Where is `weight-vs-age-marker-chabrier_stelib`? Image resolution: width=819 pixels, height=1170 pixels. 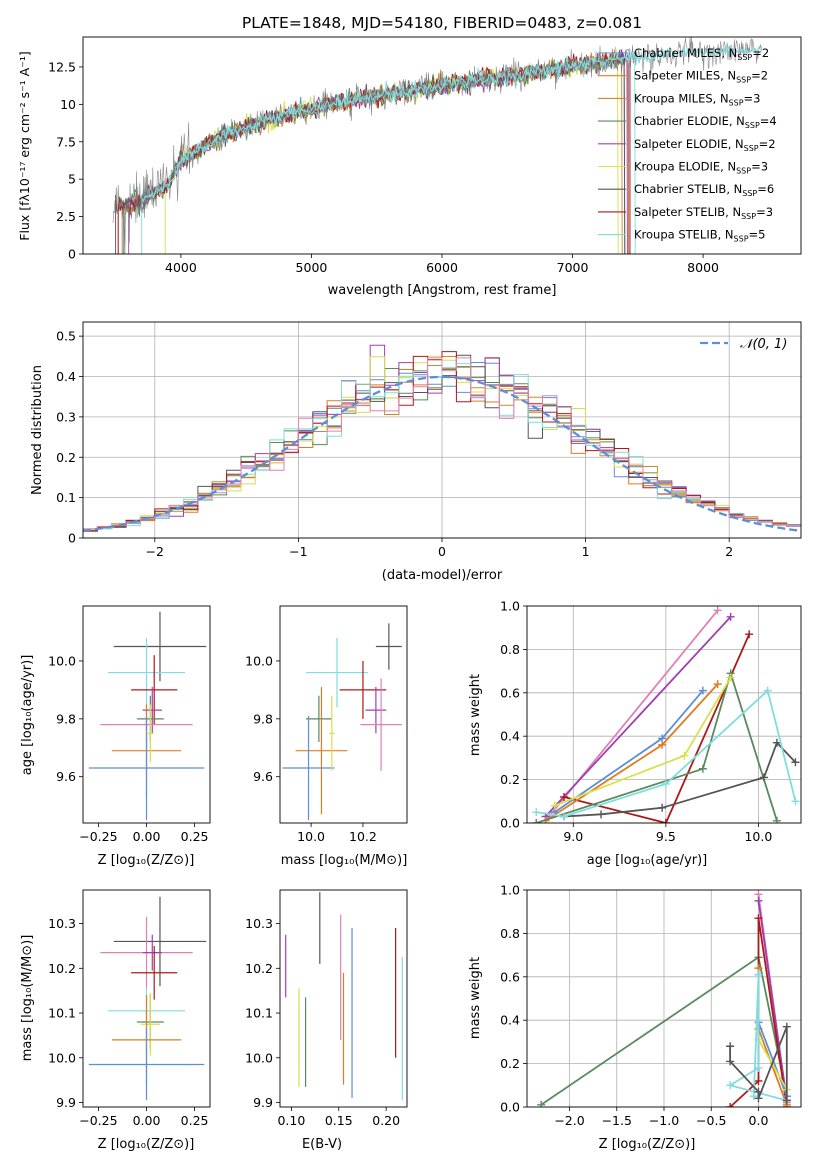
weight-vs-age-marker-chabrier_stelib is located at coordinates (795, 762).